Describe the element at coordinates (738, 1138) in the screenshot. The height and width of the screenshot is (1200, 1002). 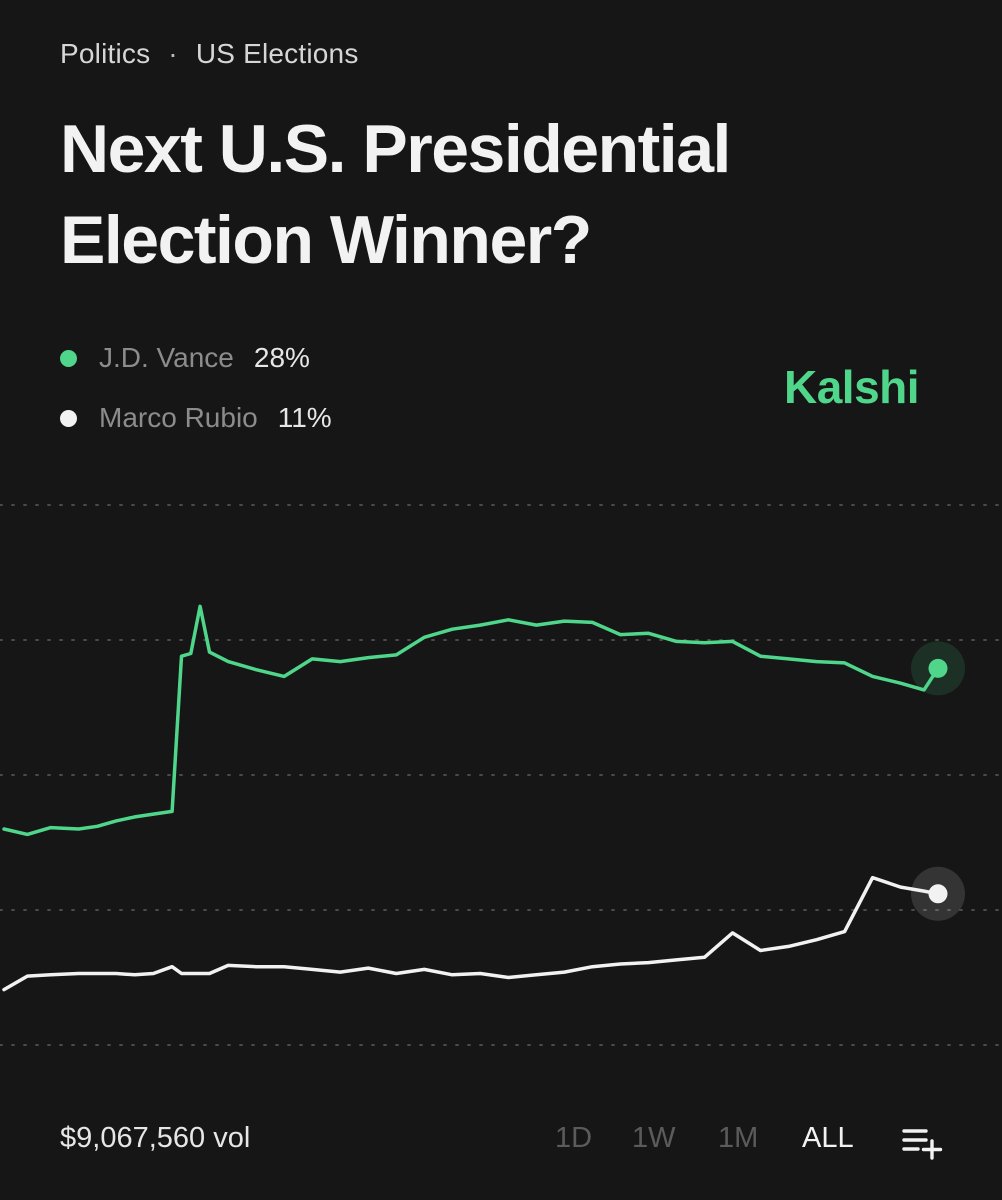
I see `range-1m-button: 1M` at that location.